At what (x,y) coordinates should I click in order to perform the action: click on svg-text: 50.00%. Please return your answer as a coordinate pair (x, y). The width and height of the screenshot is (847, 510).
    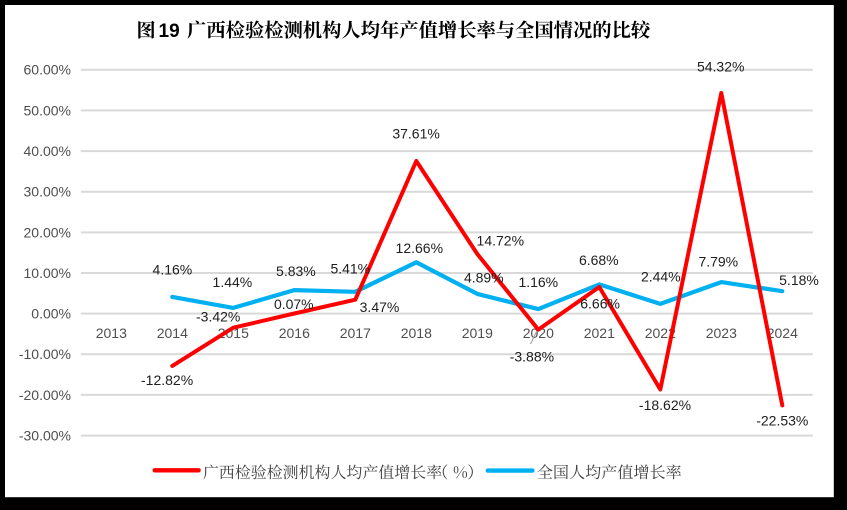
    Looking at the image, I should click on (47, 110).